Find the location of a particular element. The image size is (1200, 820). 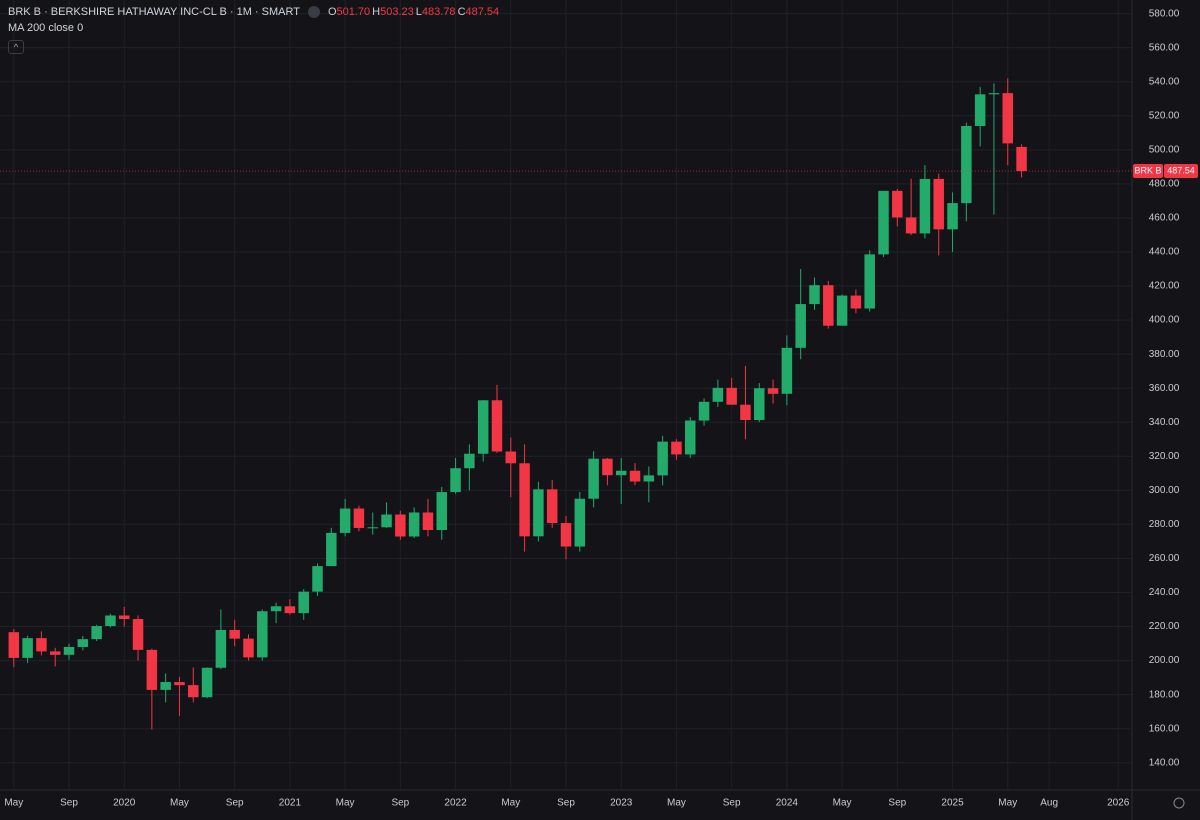

x-tick-label: 2022 is located at coordinates (455, 803).